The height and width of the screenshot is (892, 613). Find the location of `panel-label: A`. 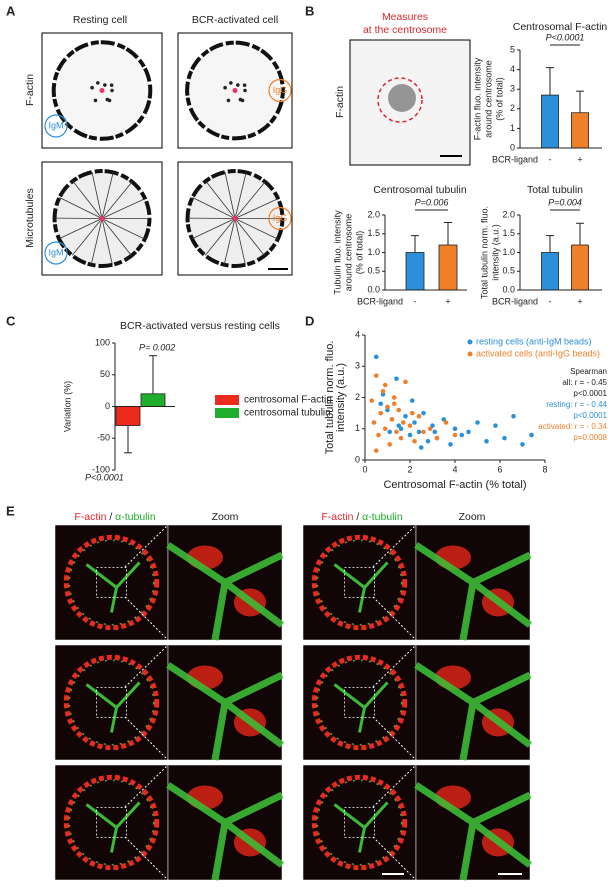

panel-label: A is located at coordinates (11, 10).